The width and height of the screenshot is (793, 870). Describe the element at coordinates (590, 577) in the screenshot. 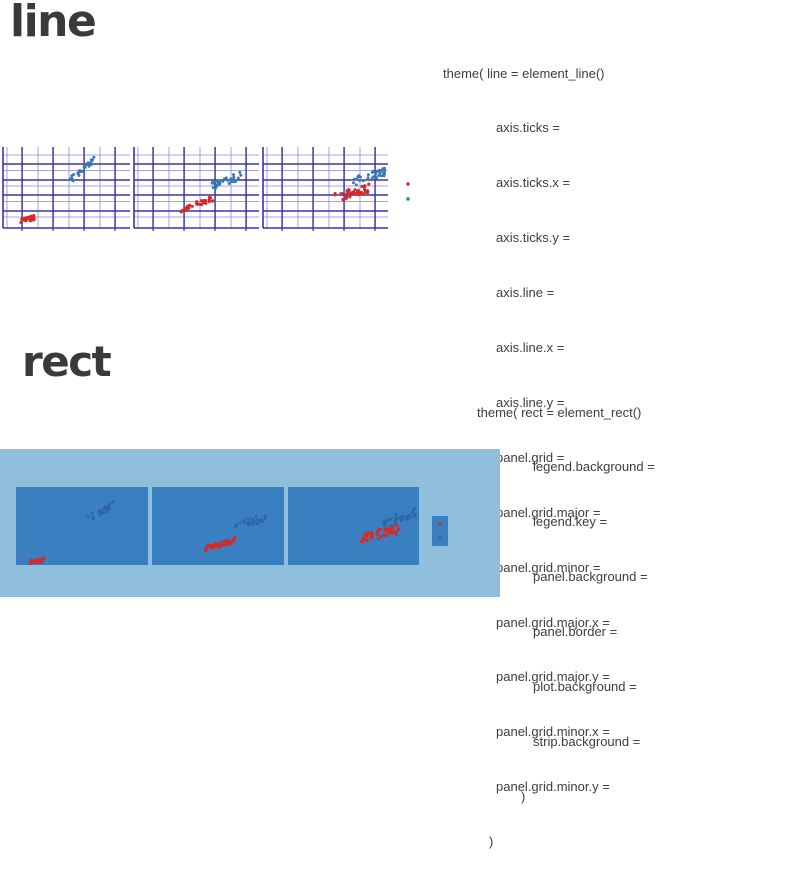

I see `rect-code-panel-background: panel.background =` at that location.